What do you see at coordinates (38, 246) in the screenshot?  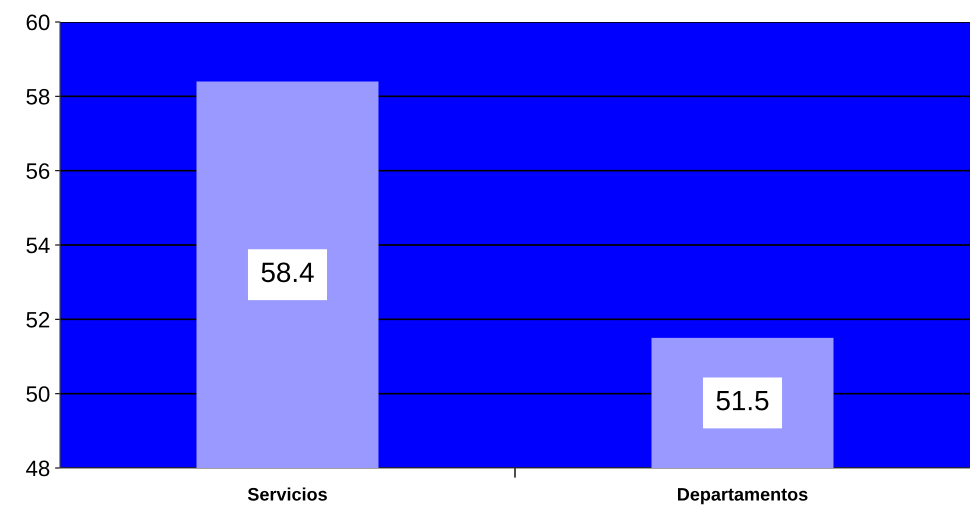 I see `y-tick-label: 54` at bounding box center [38, 246].